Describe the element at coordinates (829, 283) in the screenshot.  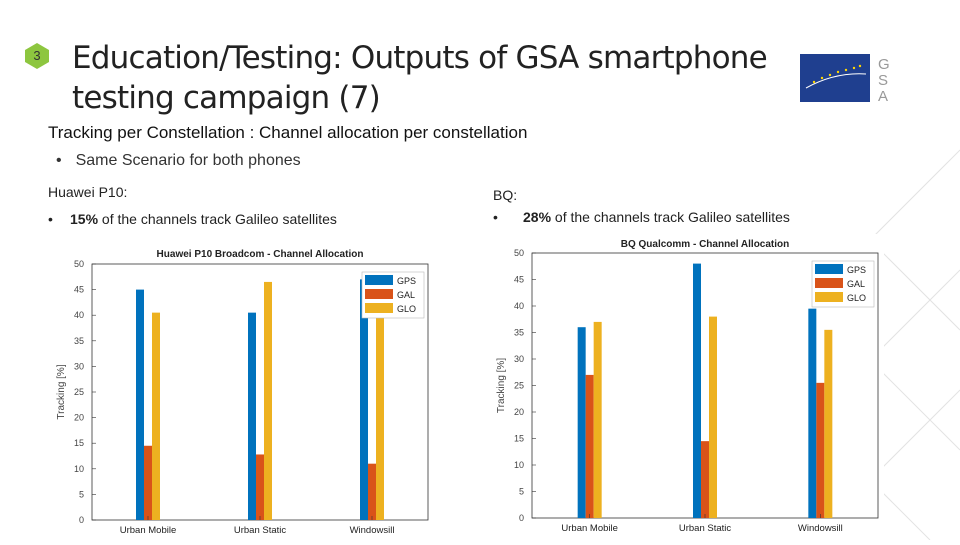
I see `bq-legend-swatch-gal` at that location.